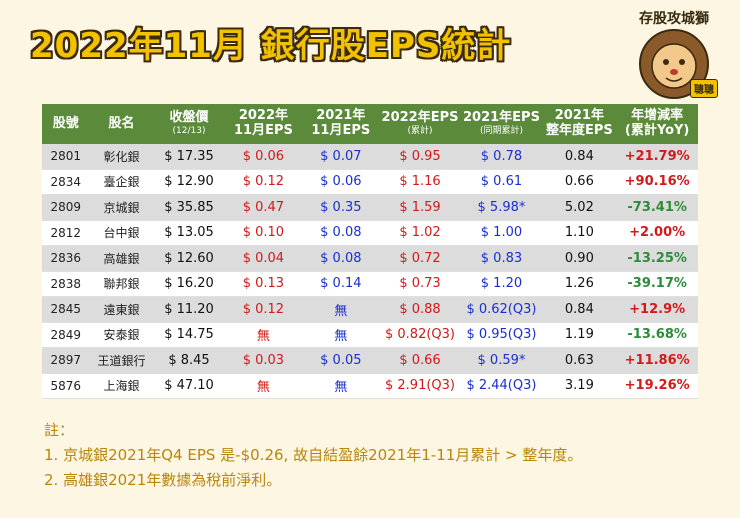 Image resolution: width=740 pixels, height=518 pixels. Describe the element at coordinates (501, 309) in the screenshot. I see `eps-2021-cum-cell: $ 0.62(Q3)` at that location.